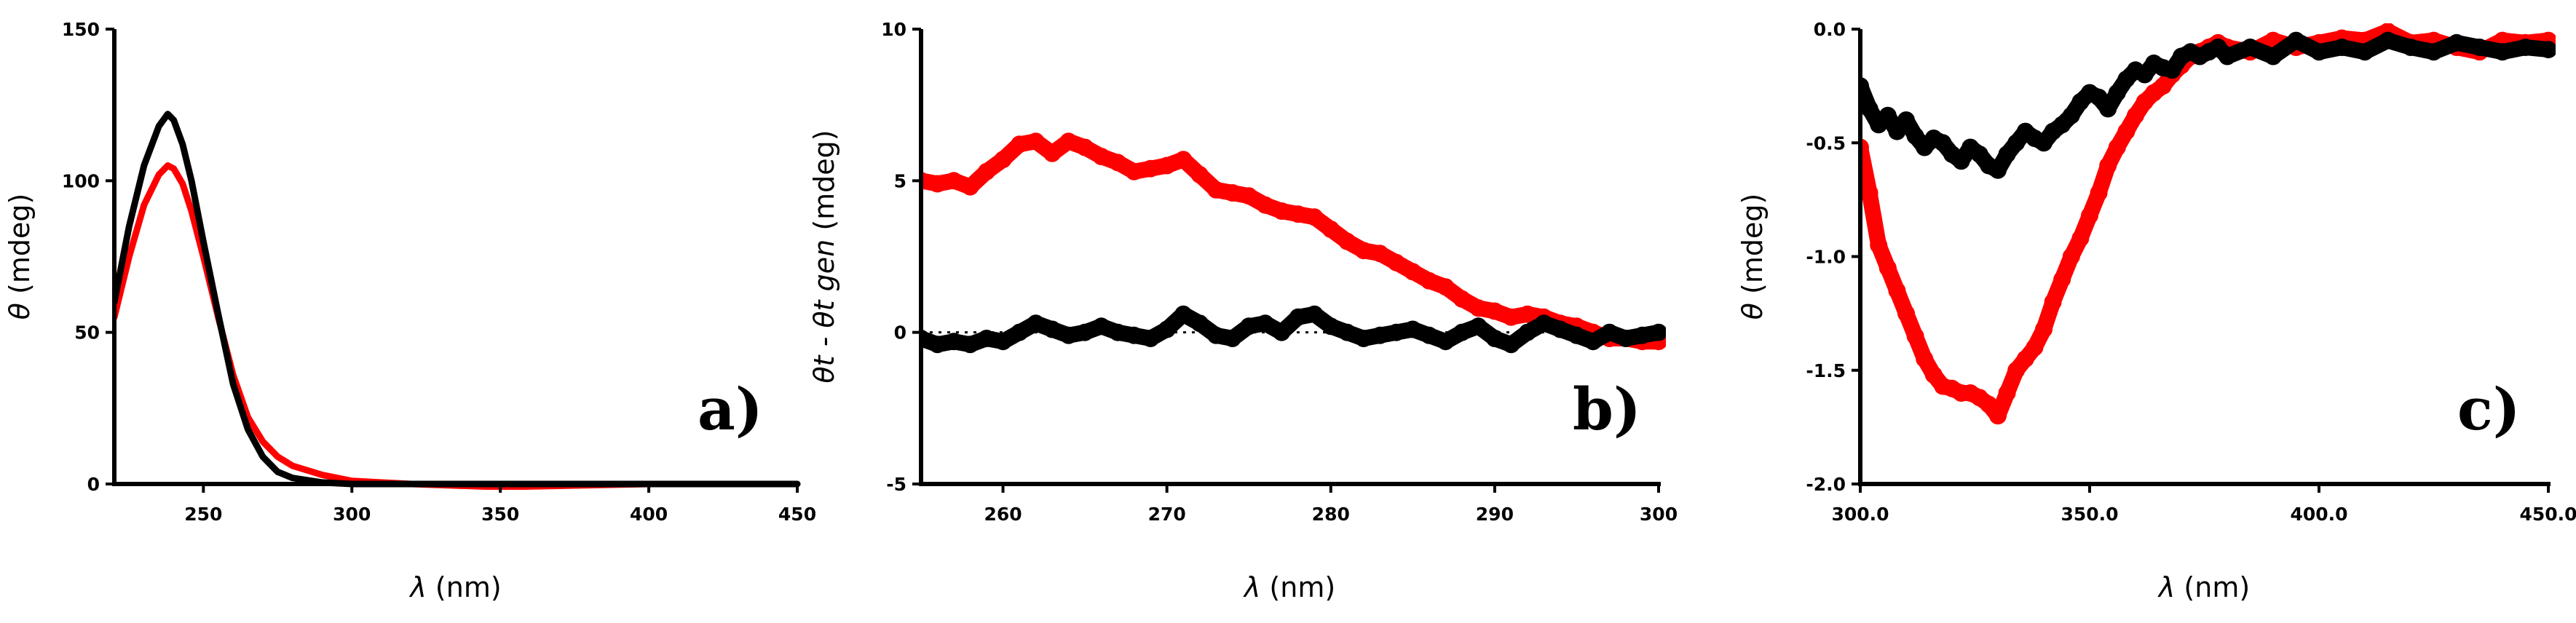 This screenshot has height=623, width=2576. I want to click on y-tick-label: 10, so click(894, 29).